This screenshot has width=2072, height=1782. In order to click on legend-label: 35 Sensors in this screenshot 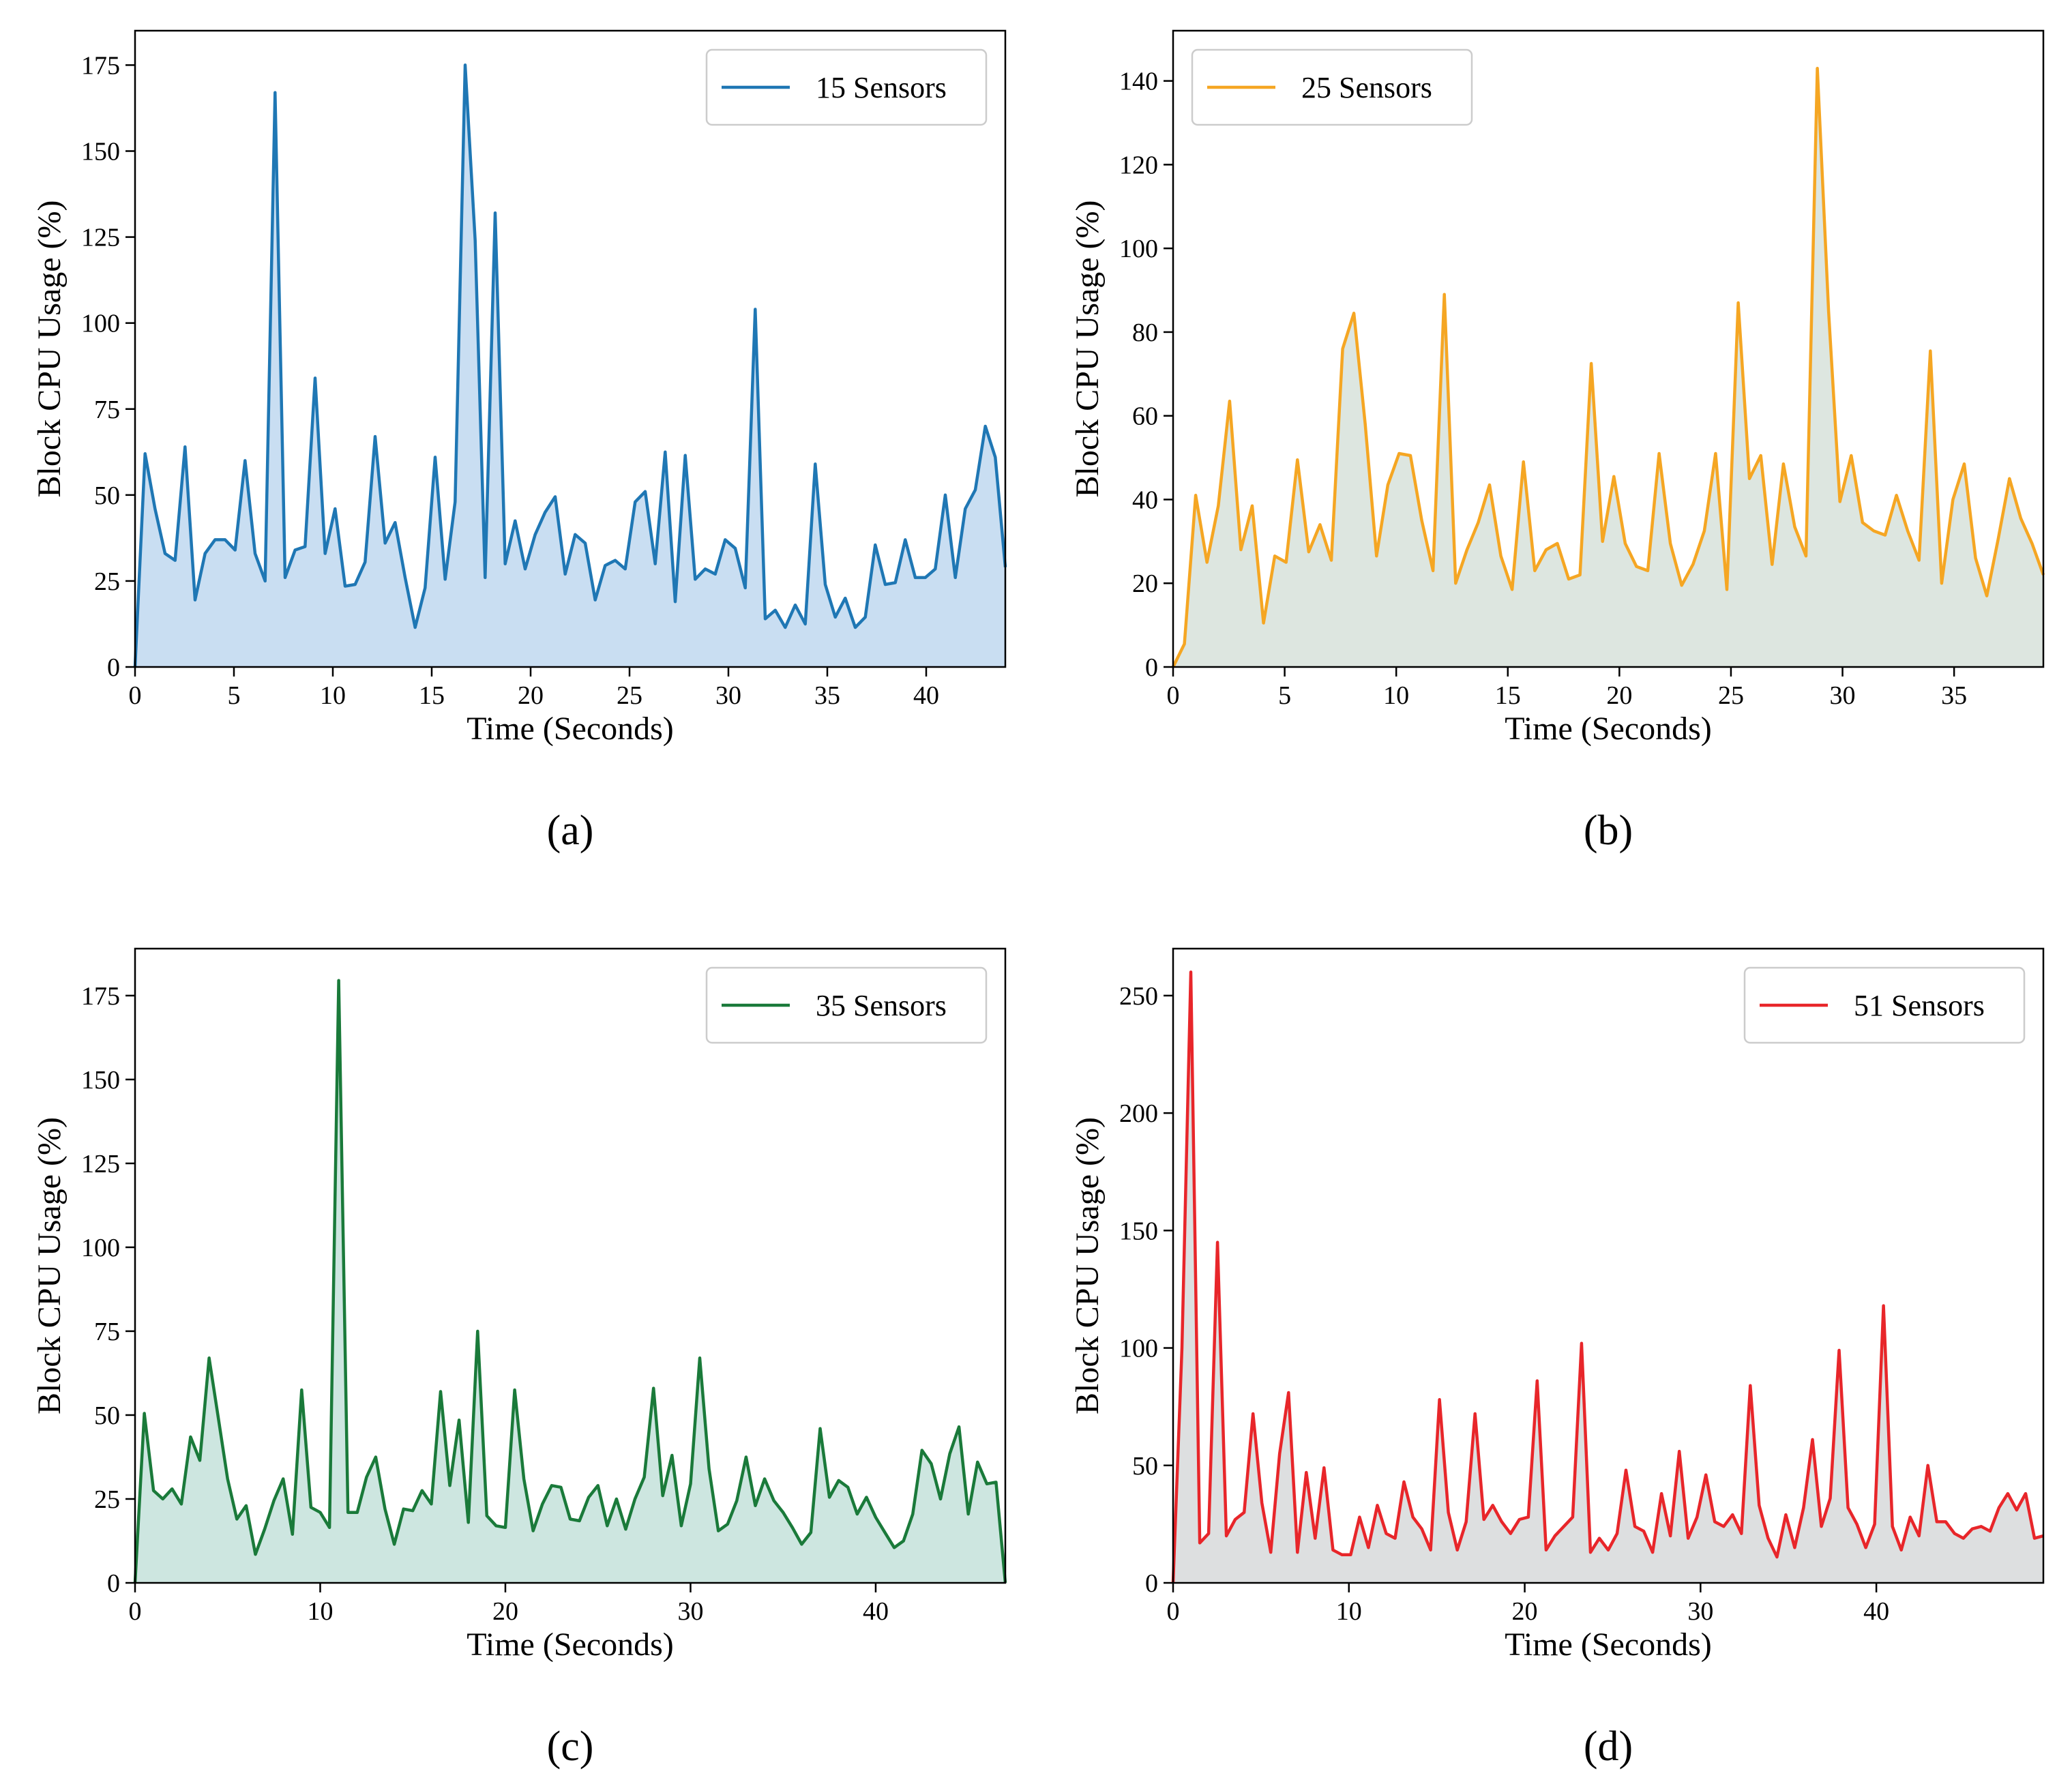, I will do `click(881, 1005)`.